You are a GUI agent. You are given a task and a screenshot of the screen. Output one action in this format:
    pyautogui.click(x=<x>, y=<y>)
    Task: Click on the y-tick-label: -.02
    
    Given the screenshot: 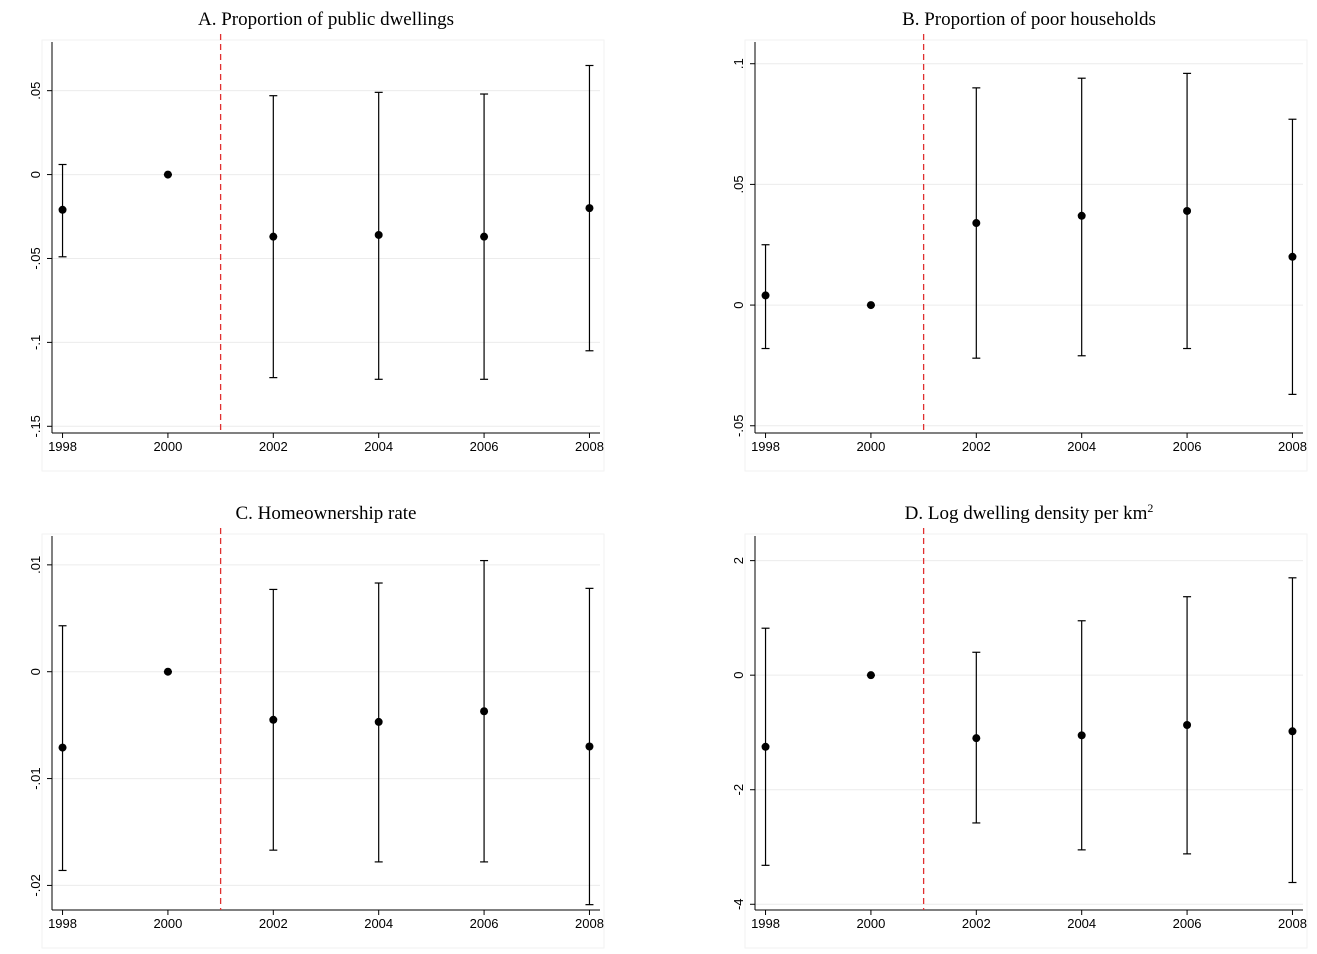 What is the action you would take?
    pyautogui.click(x=35, y=885)
    